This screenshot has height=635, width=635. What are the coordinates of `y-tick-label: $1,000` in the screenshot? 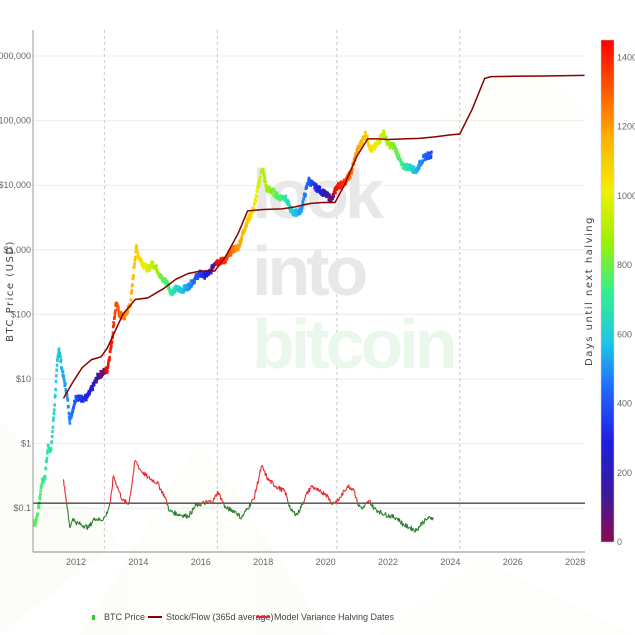 It's located at (17, 250).